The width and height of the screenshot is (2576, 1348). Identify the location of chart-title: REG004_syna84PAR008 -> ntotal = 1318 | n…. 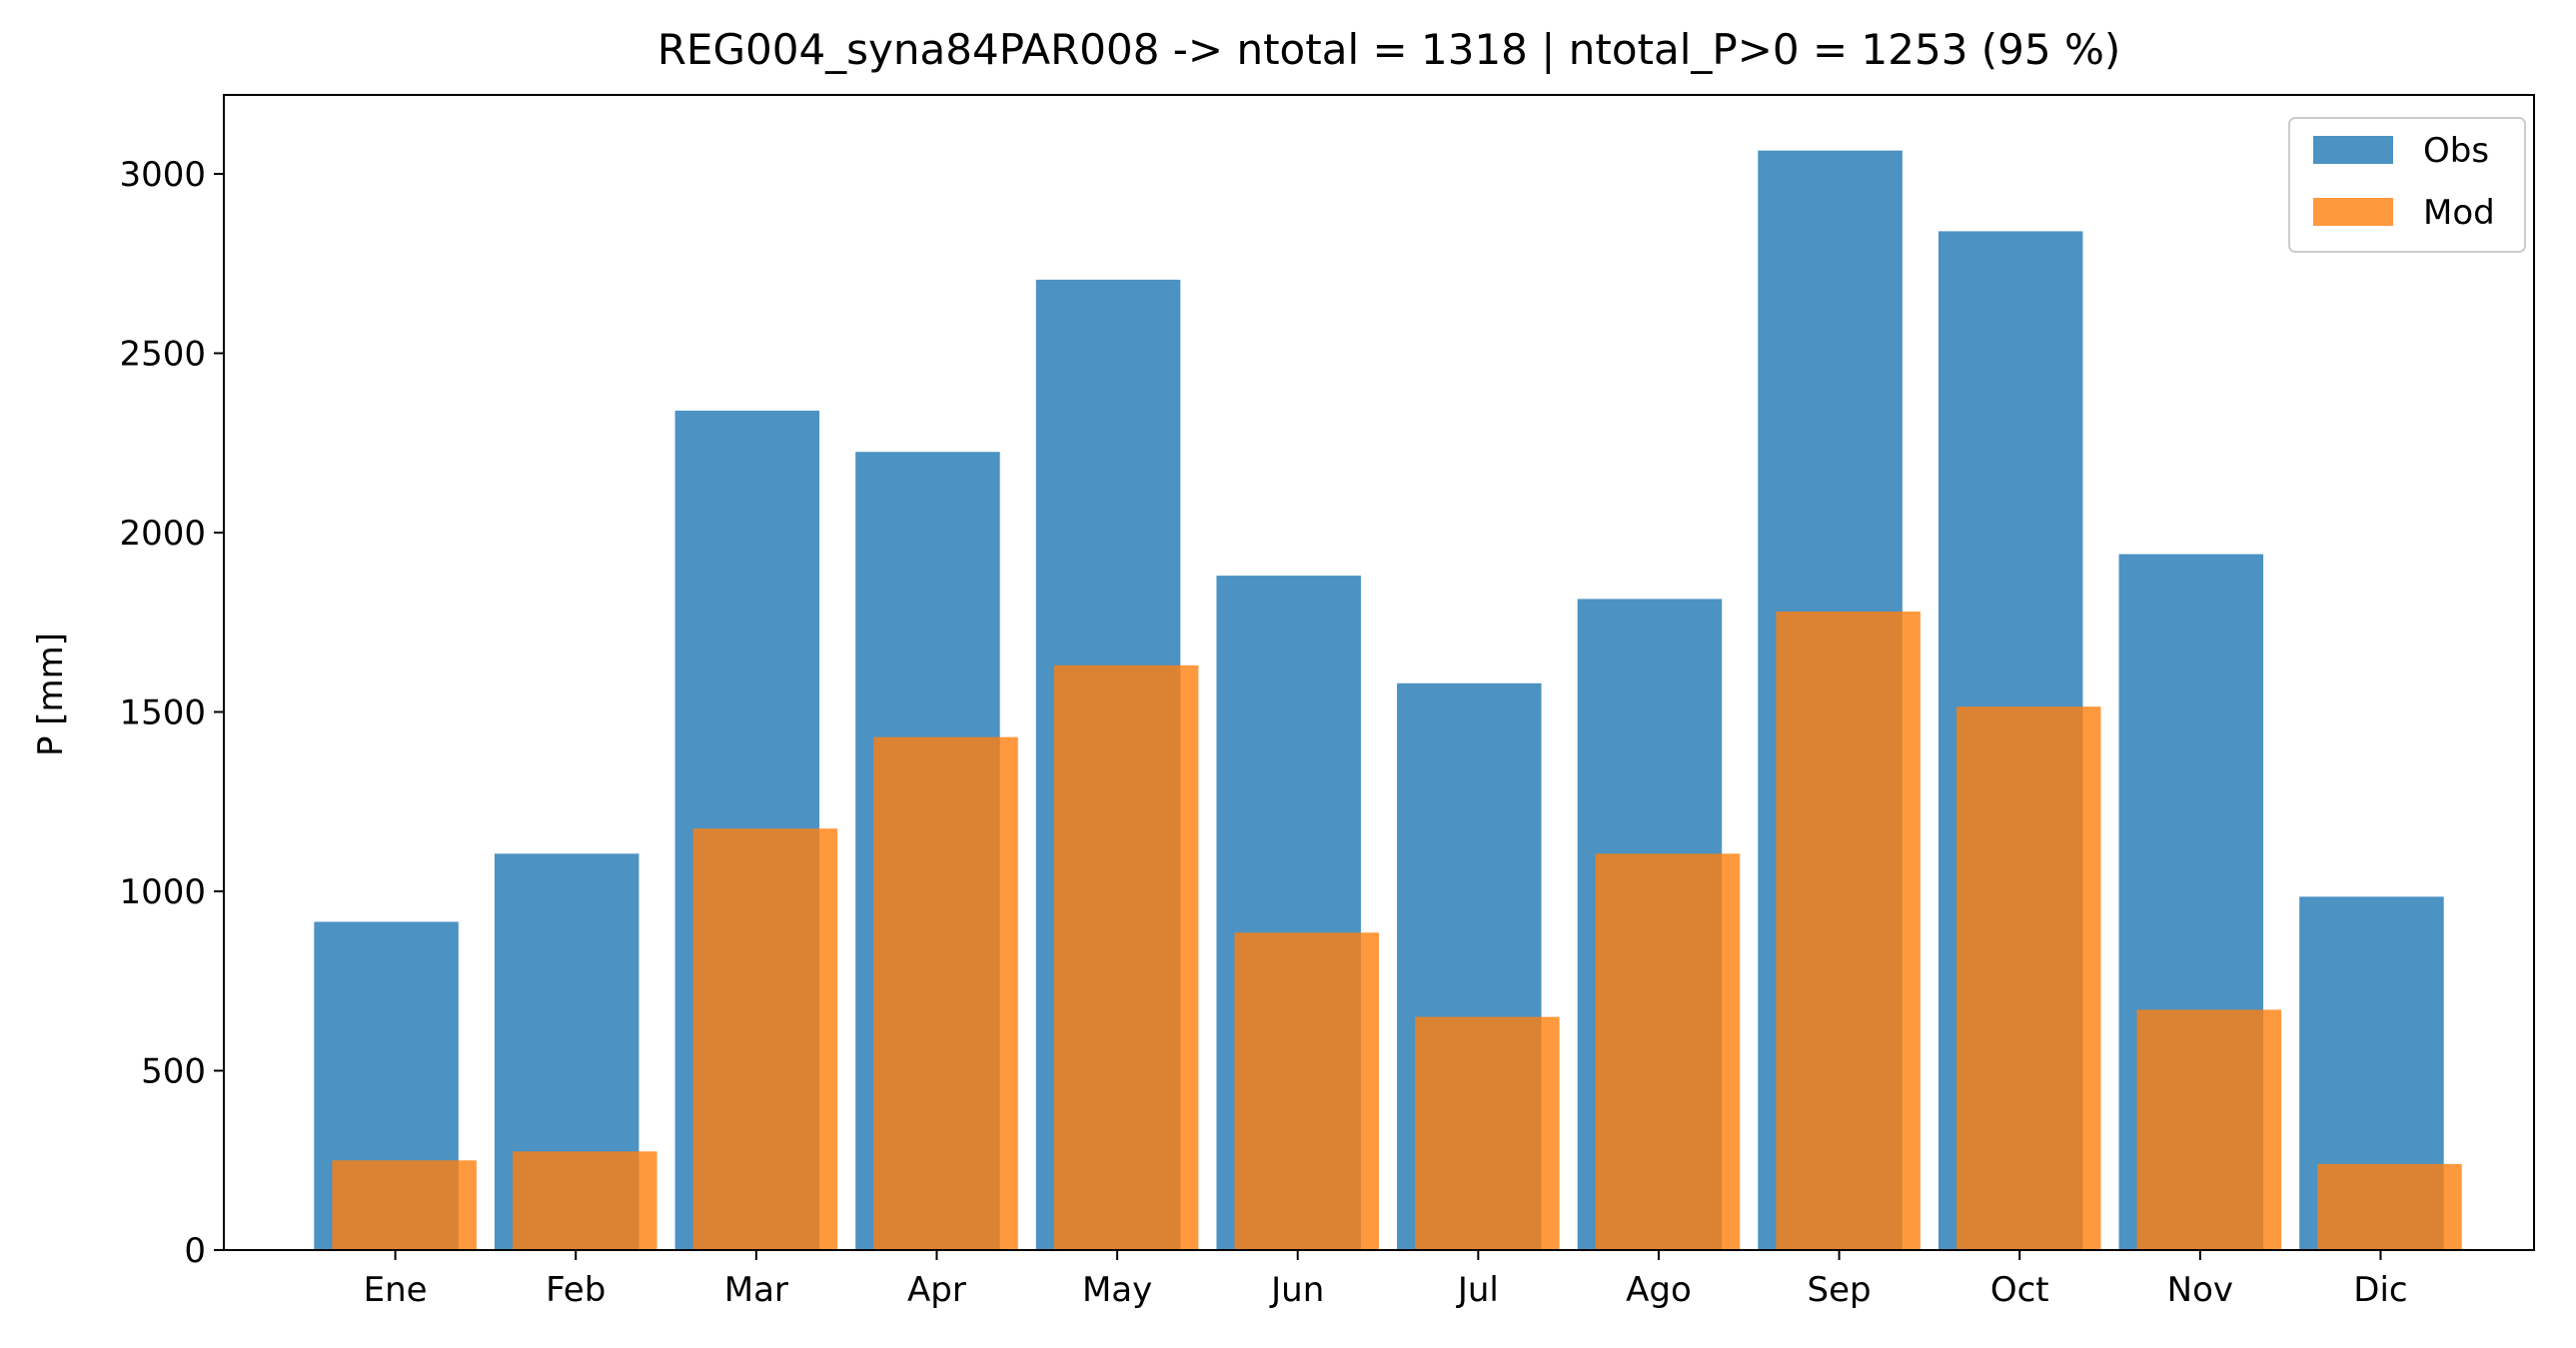
(1389, 50).